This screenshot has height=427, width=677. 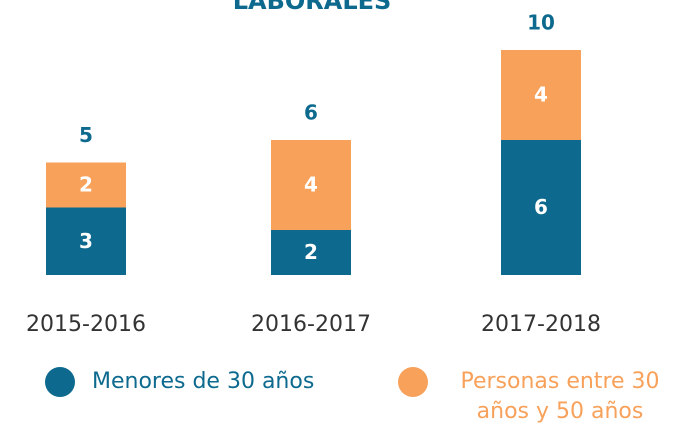 I want to click on x-tick-label: 2016-2017, so click(x=311, y=324).